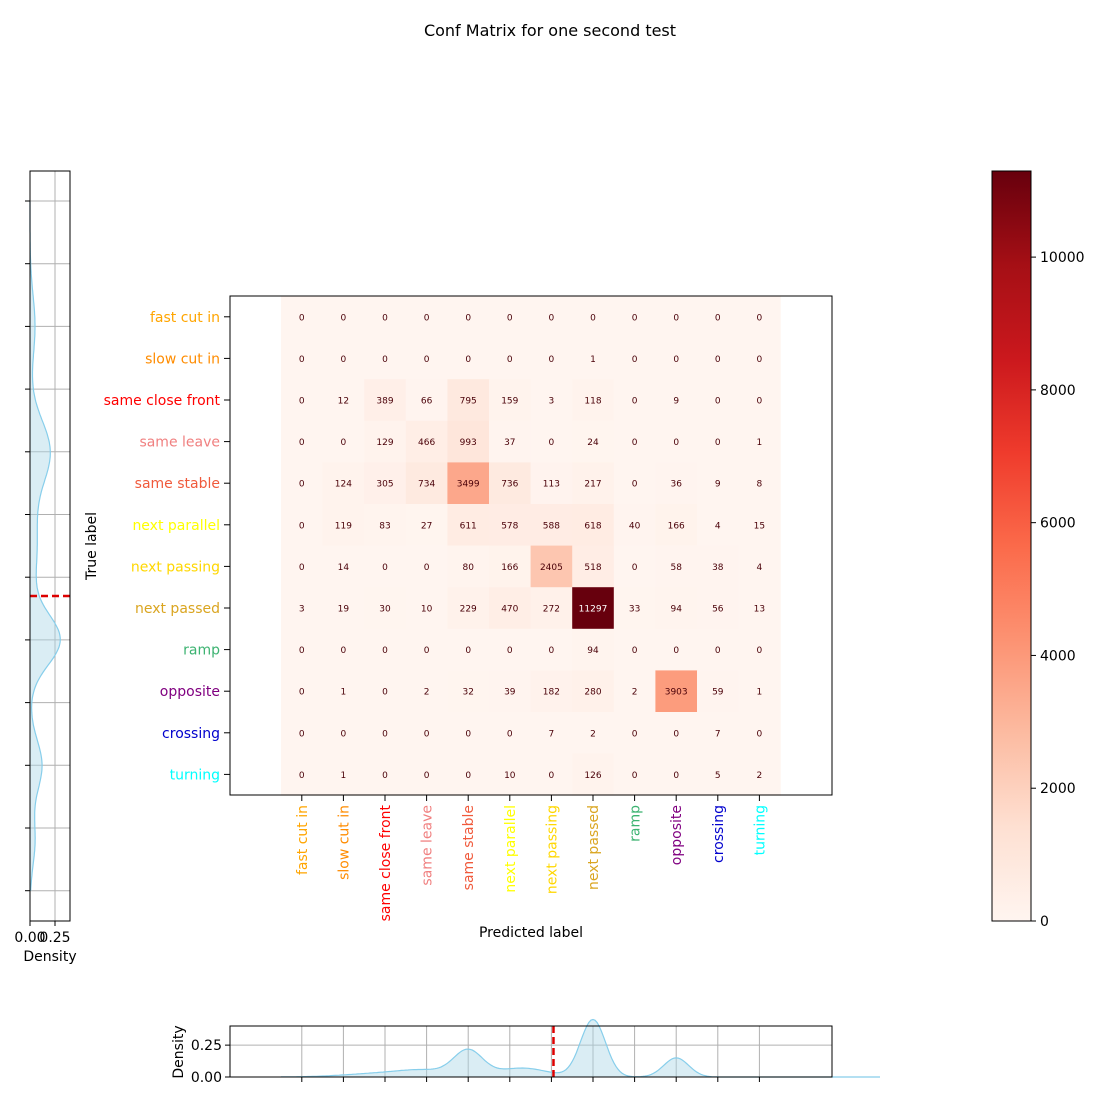 This screenshot has width=1100, height=1100. What do you see at coordinates (719, 834) in the screenshot?
I see `column-label: crossing` at bounding box center [719, 834].